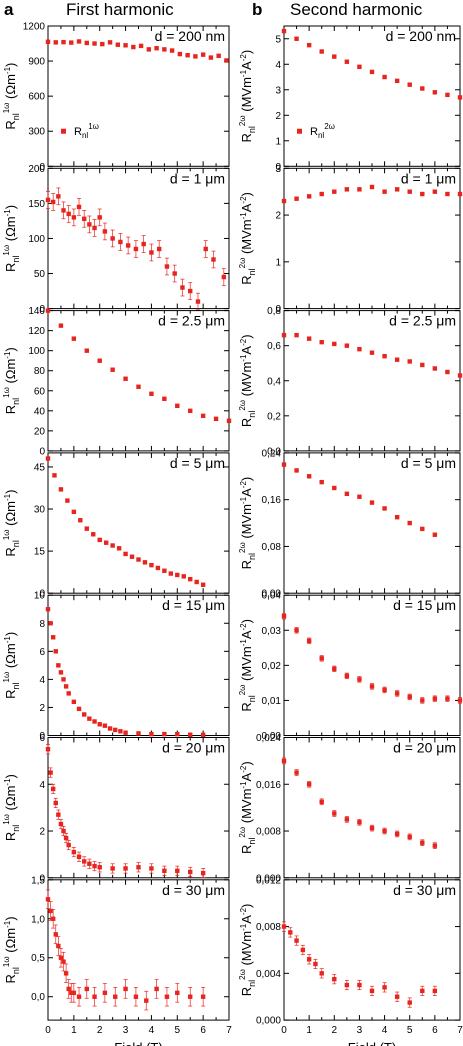 The width and height of the screenshot is (463, 1046). I want to click on y-tick-label: 40, so click(40, 411).